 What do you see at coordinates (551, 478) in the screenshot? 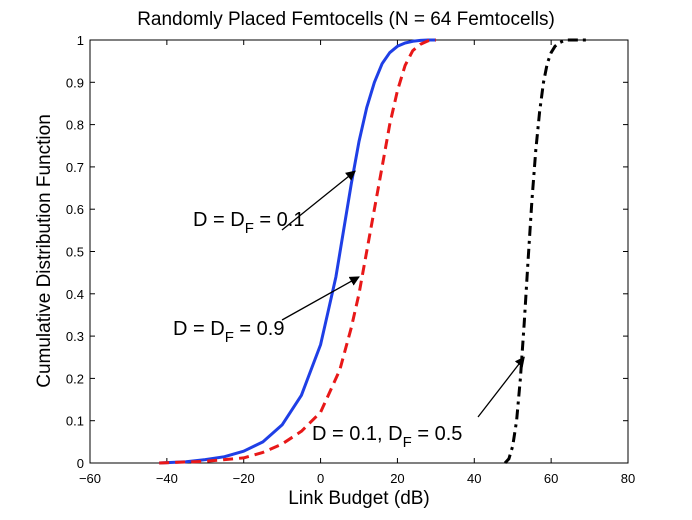
I see `x-tick-label: 60` at bounding box center [551, 478].